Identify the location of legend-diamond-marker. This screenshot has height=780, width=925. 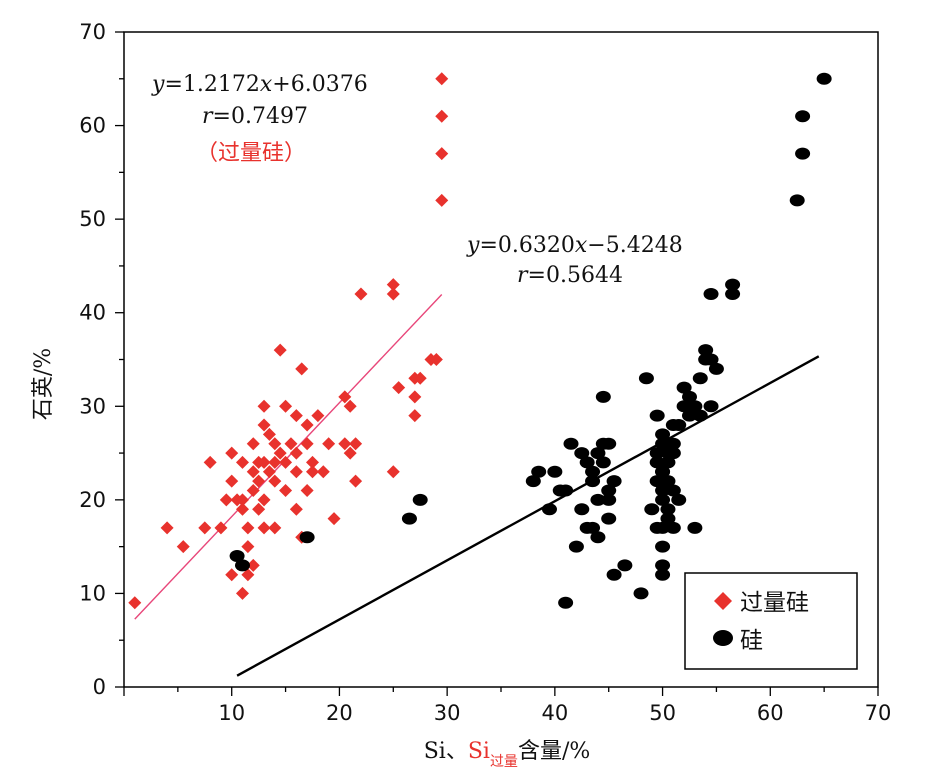
(723, 601).